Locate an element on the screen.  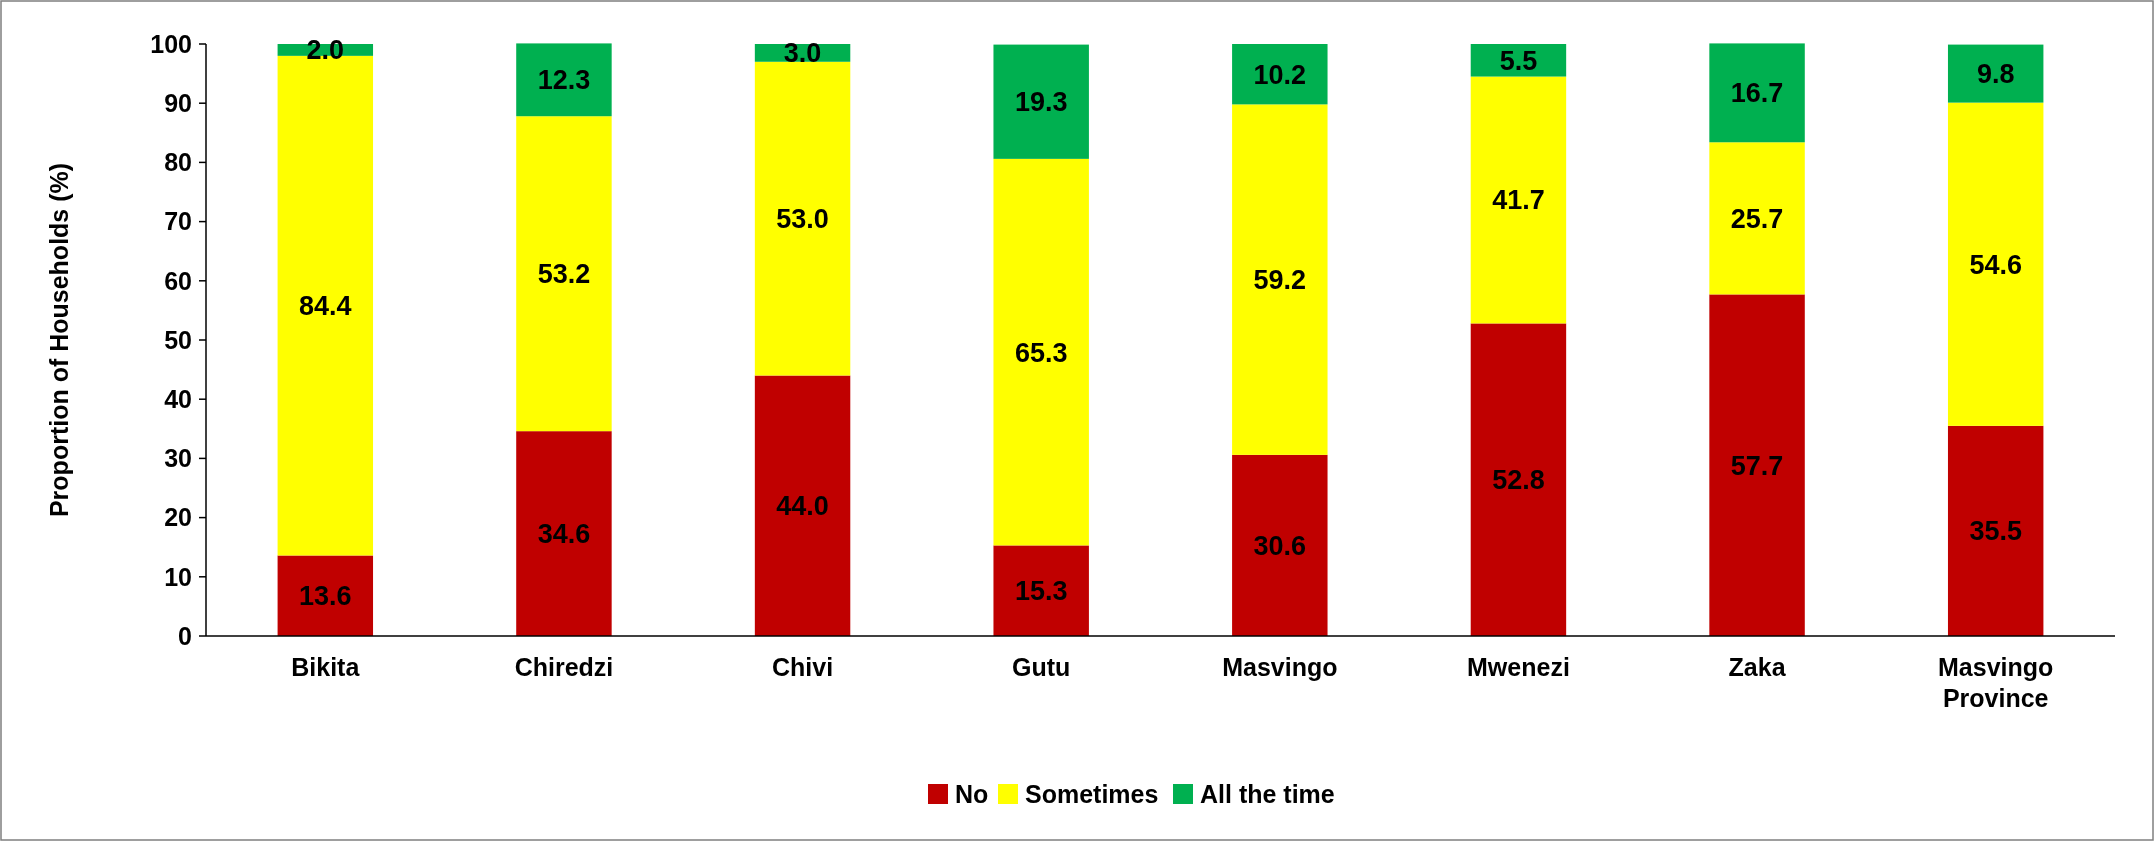
data-label: 25.7 is located at coordinates (1757, 218).